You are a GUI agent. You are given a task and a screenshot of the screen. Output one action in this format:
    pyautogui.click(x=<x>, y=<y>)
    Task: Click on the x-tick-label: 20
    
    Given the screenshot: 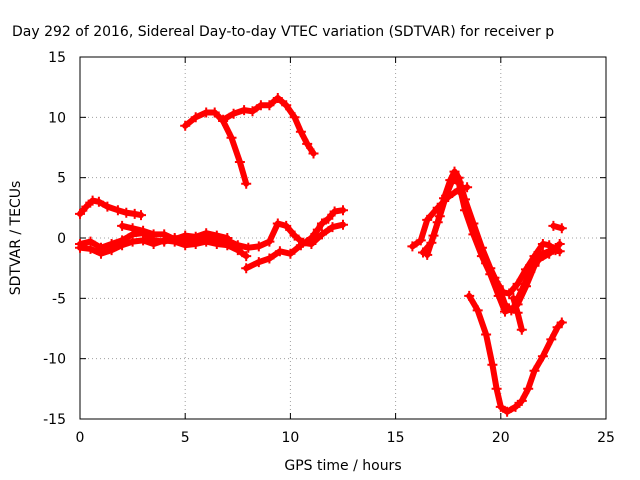 What is the action you would take?
    pyautogui.click(x=501, y=438)
    